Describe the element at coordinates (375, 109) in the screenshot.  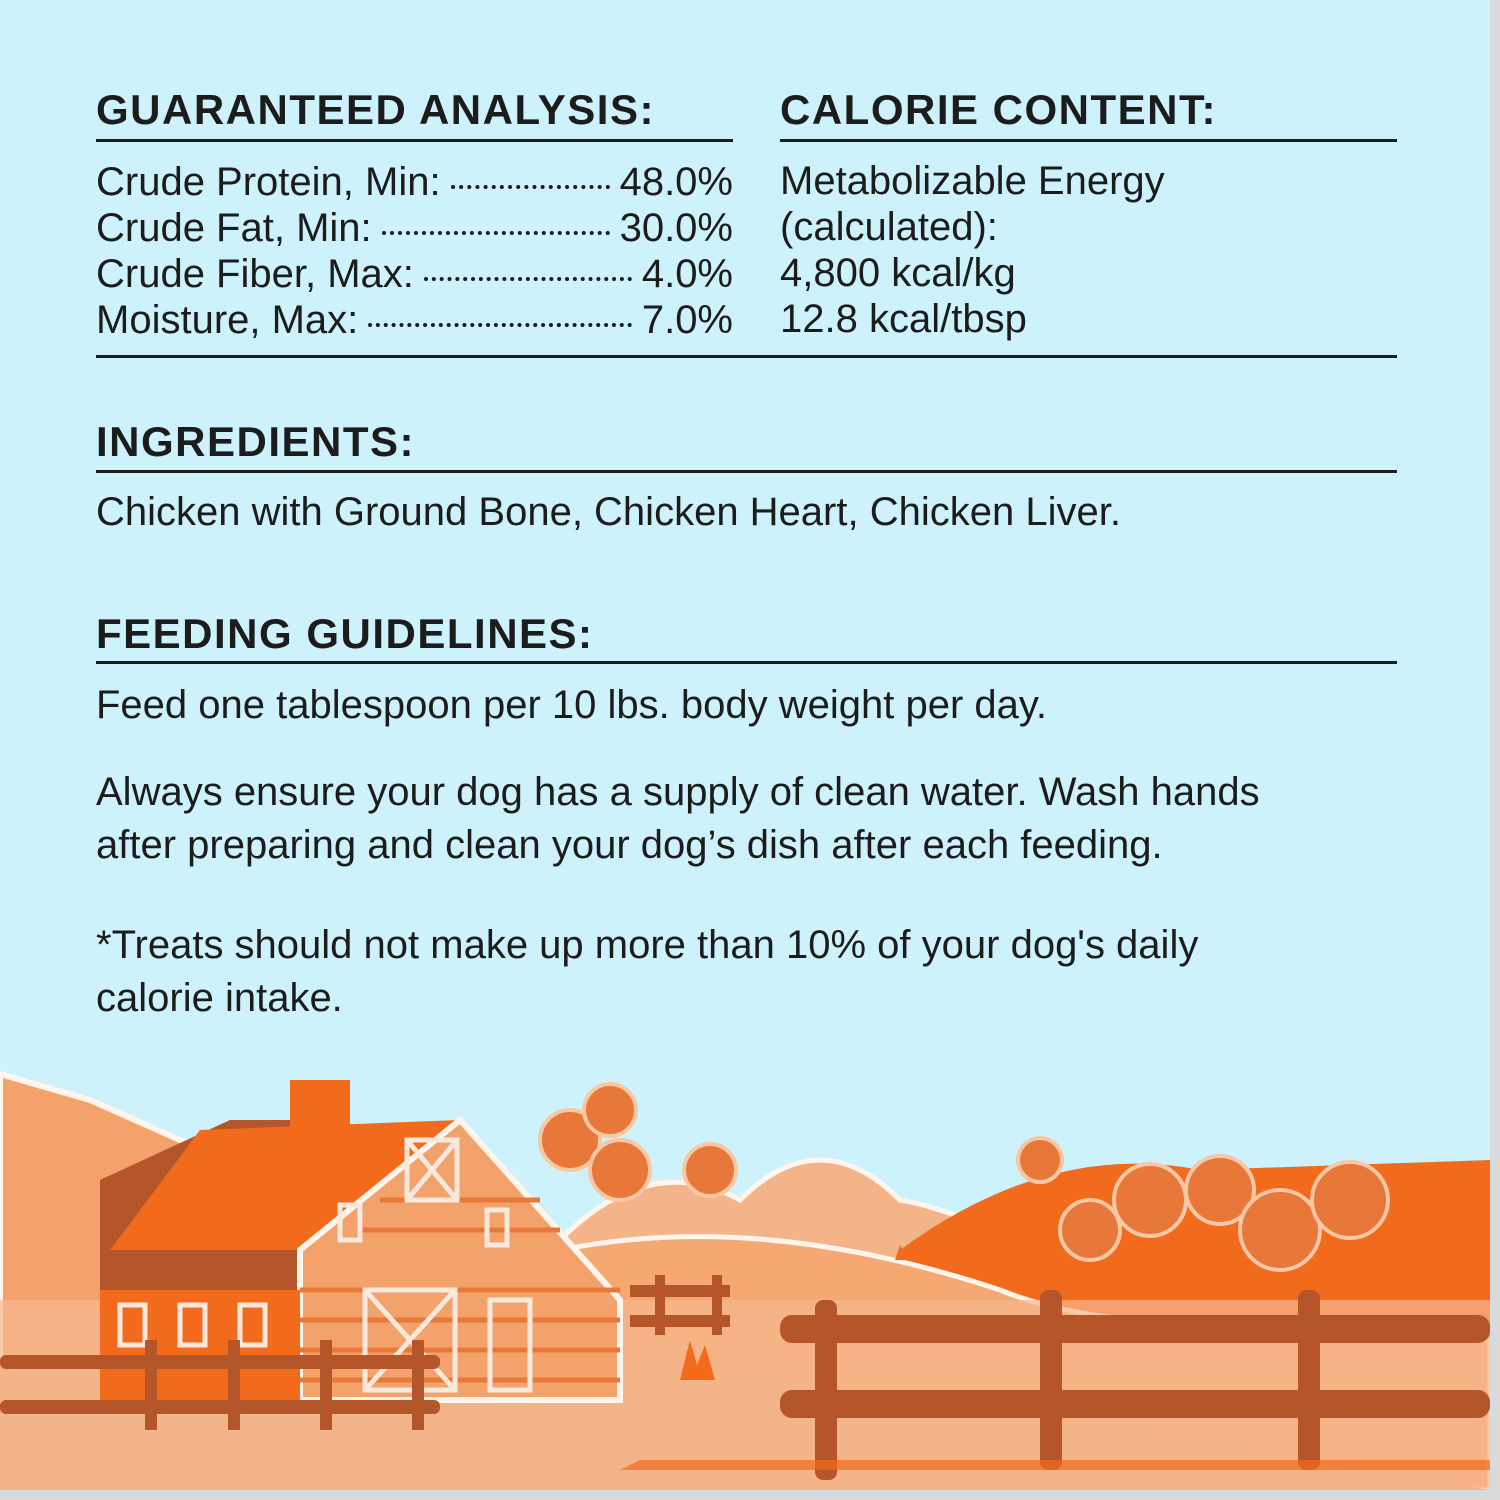
I see `guaranteed-analysis-heading: GUARANTEED ANALYSIS:` at that location.